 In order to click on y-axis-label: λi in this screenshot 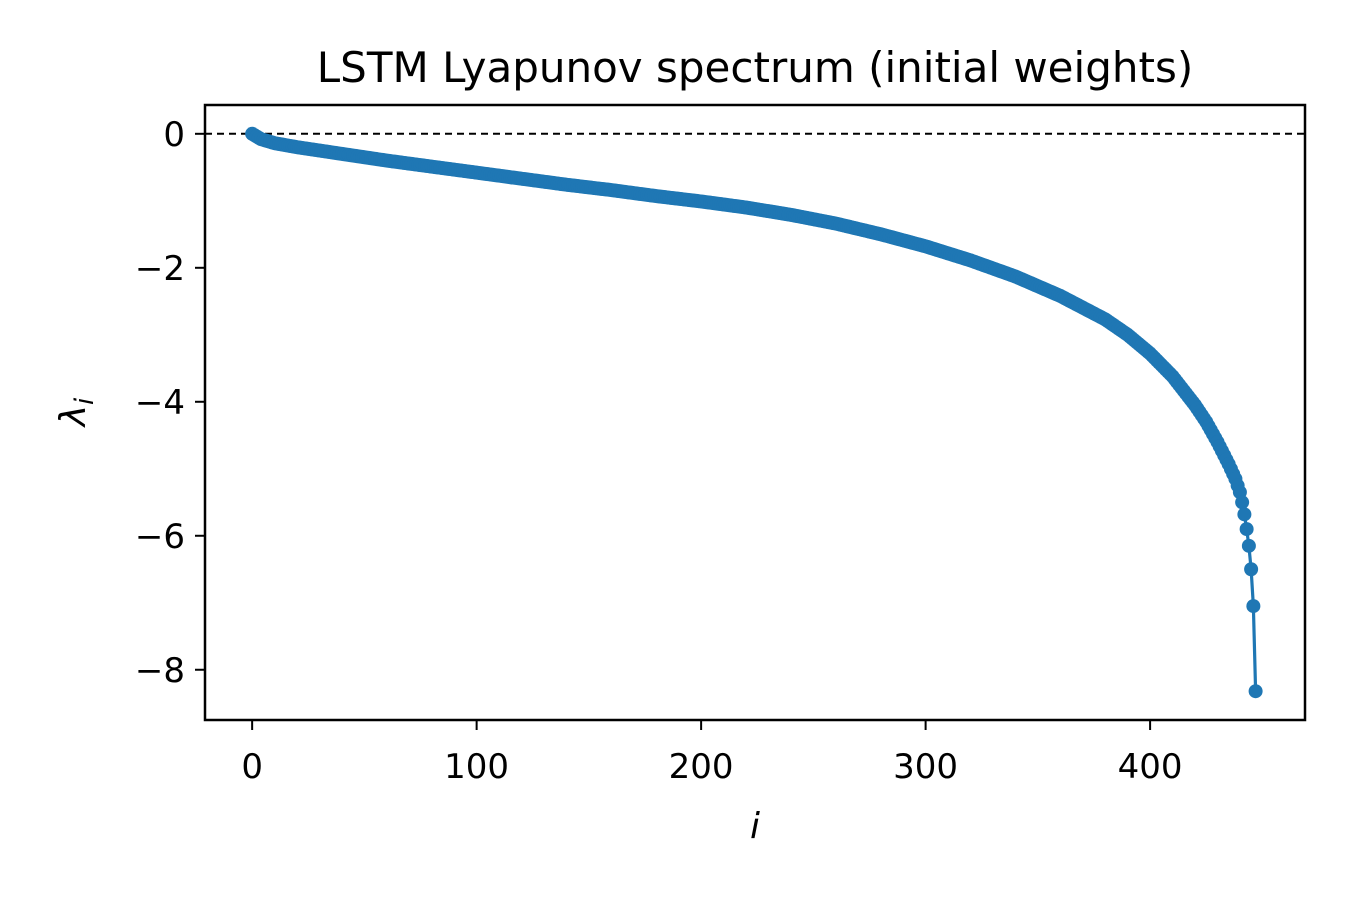, I will do `click(76, 412)`.